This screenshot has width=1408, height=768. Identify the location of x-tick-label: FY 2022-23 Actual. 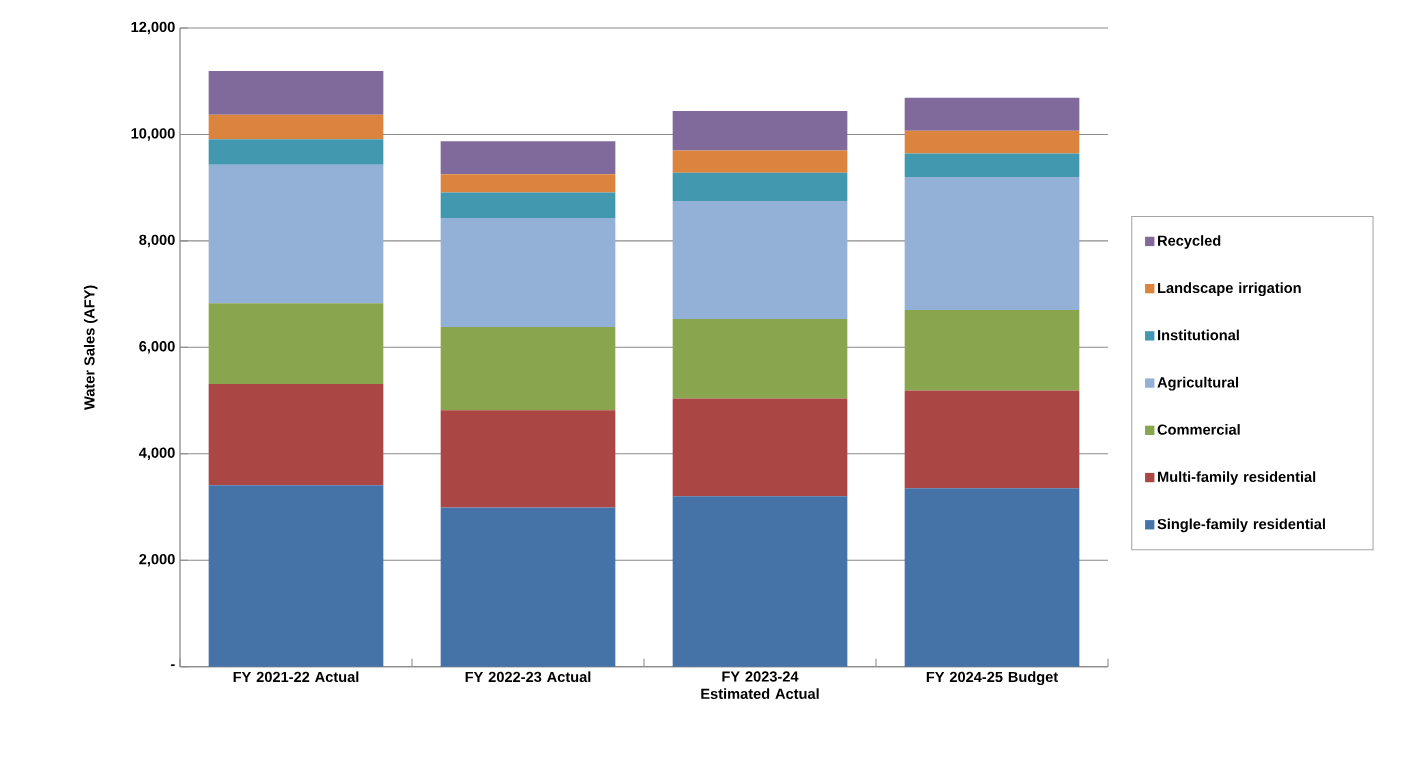
(528, 677).